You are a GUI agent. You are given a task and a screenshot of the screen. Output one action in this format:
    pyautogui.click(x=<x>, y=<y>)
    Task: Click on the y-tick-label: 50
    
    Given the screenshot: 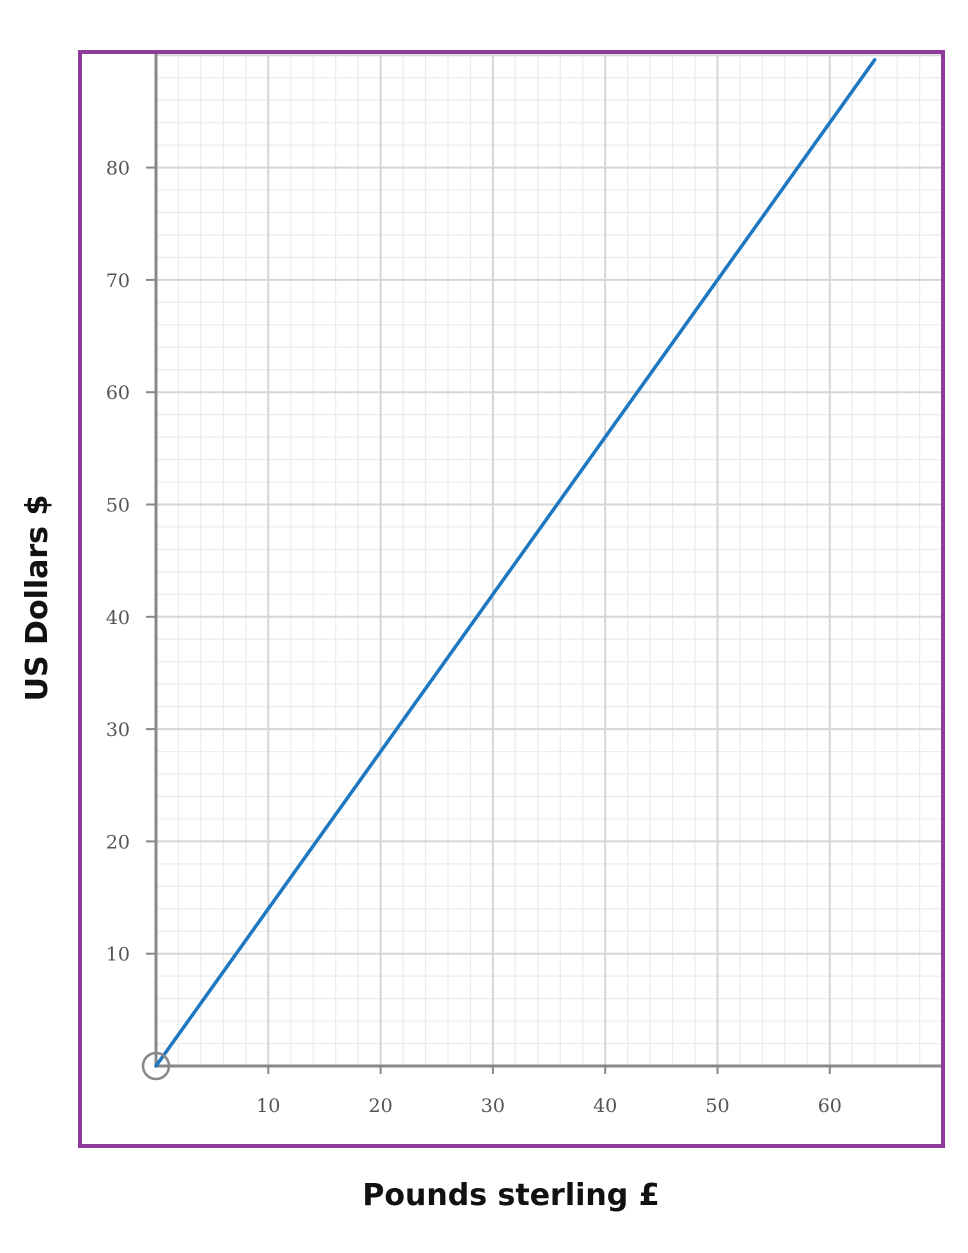 What is the action you would take?
    pyautogui.click(x=118, y=506)
    